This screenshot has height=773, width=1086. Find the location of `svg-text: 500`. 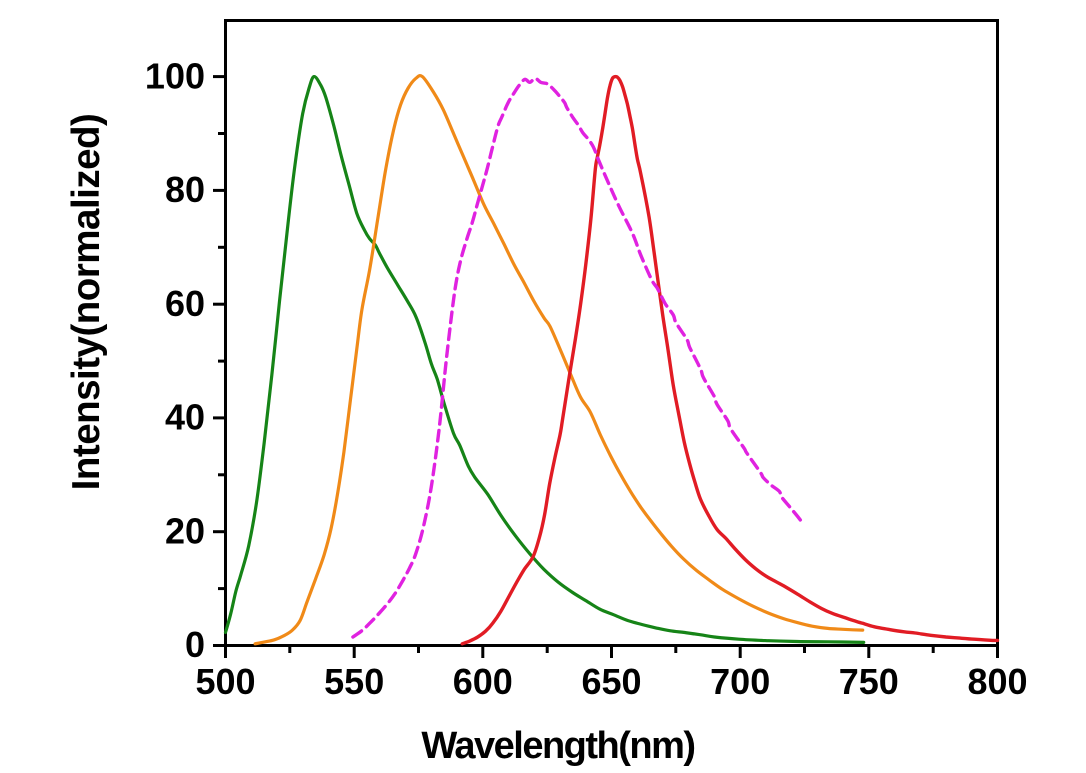

svg-text: 500 is located at coordinates (225, 681).